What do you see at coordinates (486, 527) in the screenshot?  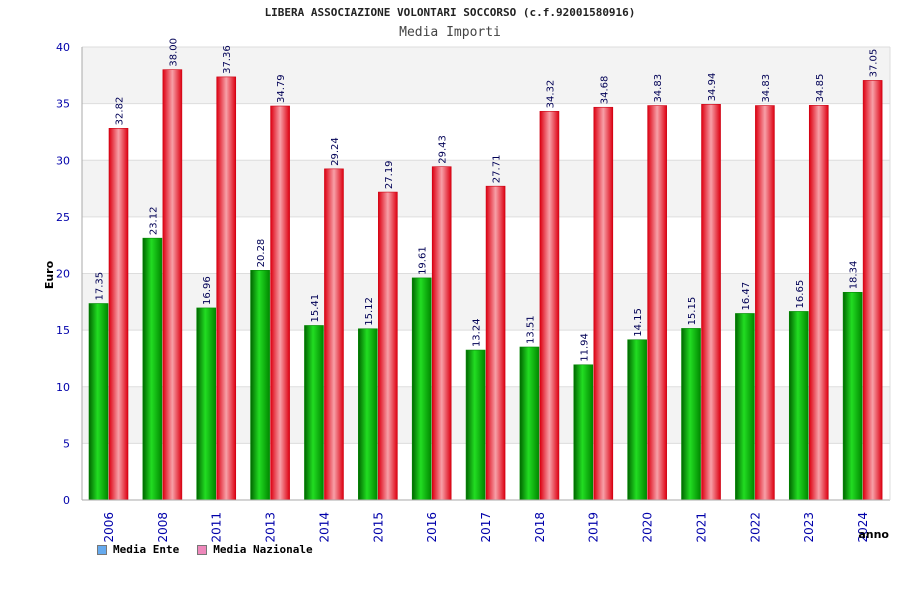 I see `x-tick-label: 2017` at bounding box center [486, 527].